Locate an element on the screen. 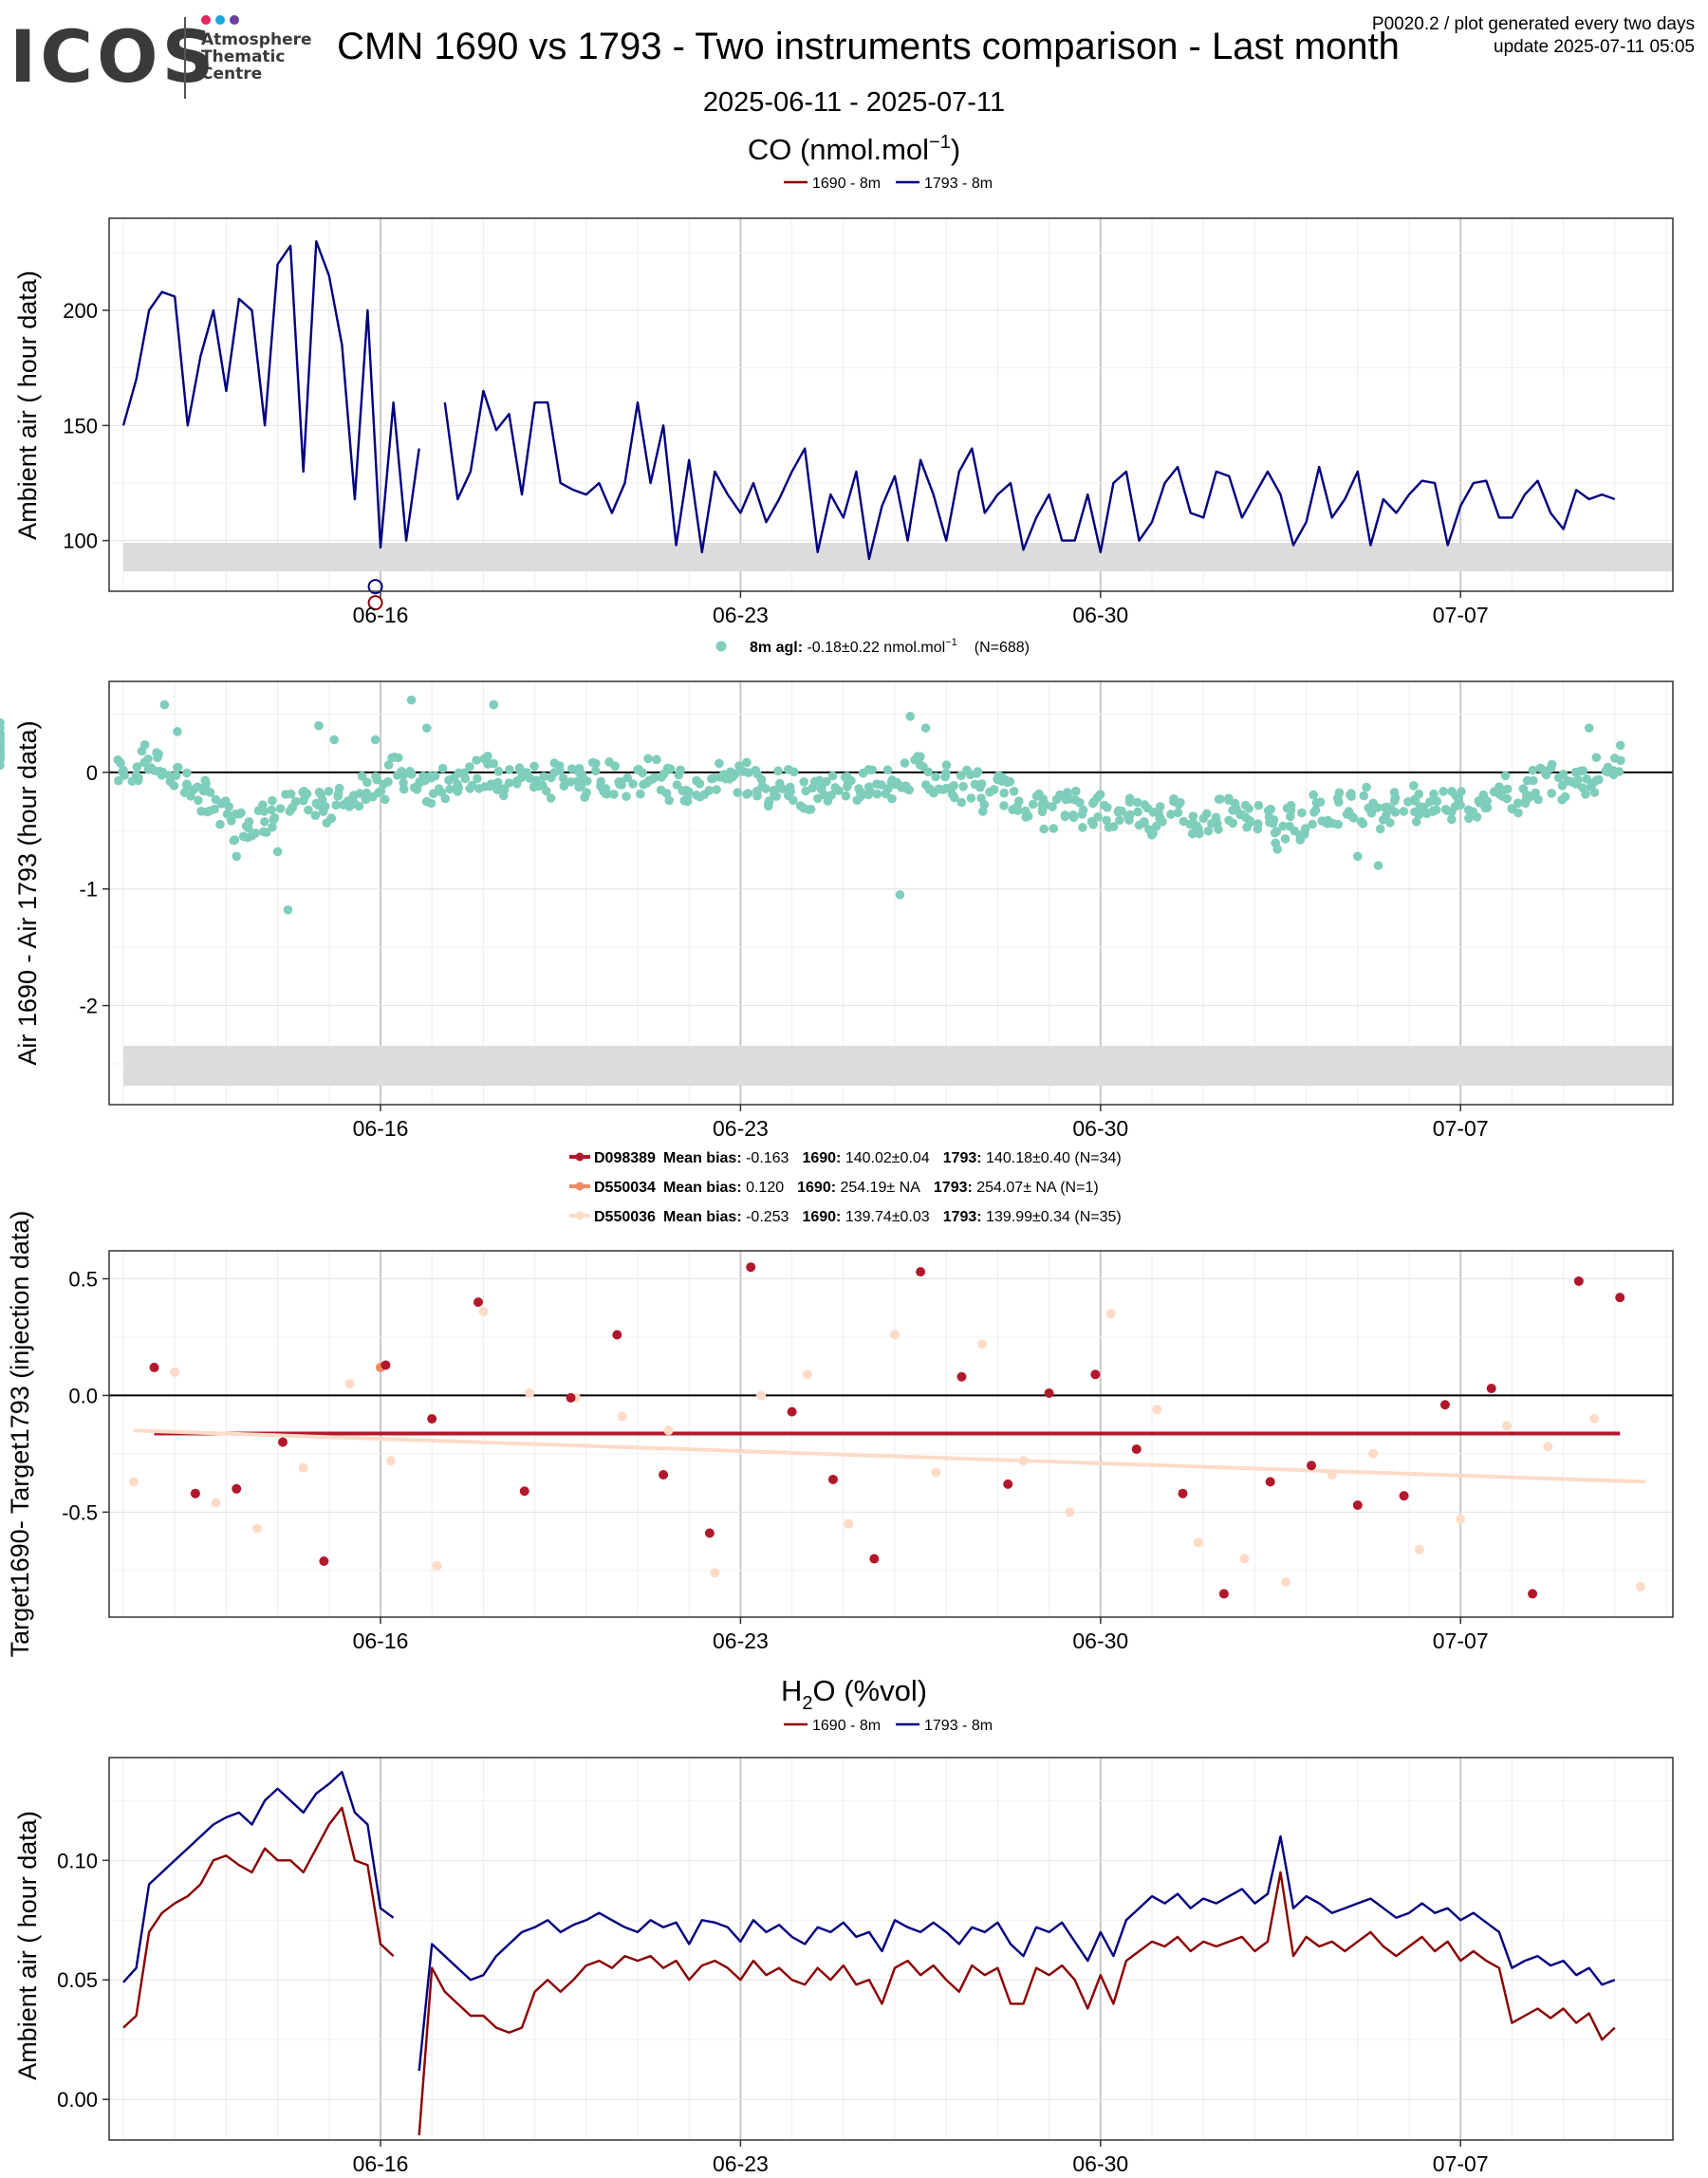 The height and width of the screenshot is (2178, 1708). y-tick-label: 0.0 is located at coordinates (83, 1395).